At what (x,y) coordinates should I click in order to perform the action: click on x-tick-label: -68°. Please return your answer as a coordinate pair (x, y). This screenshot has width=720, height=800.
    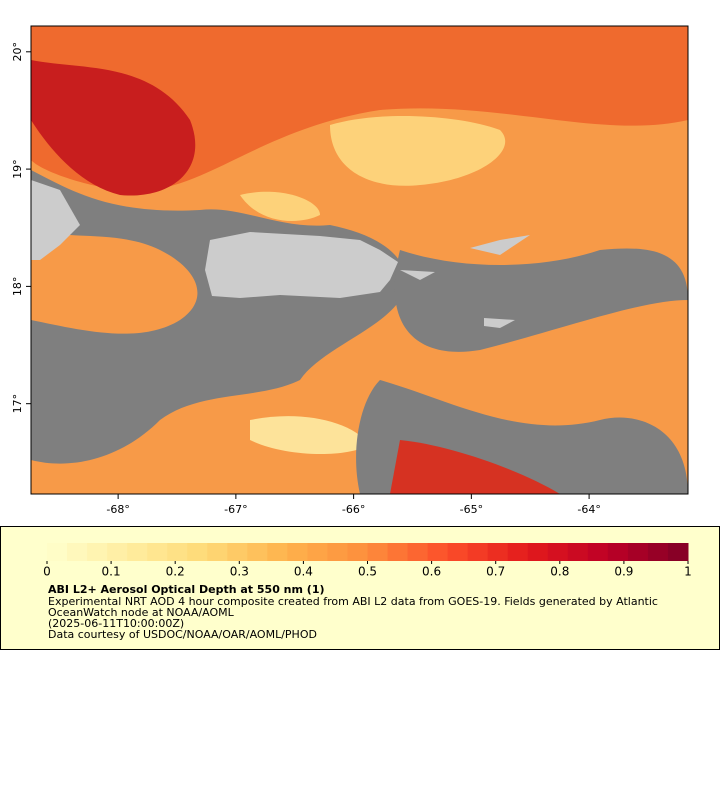
    Looking at the image, I should click on (117, 509).